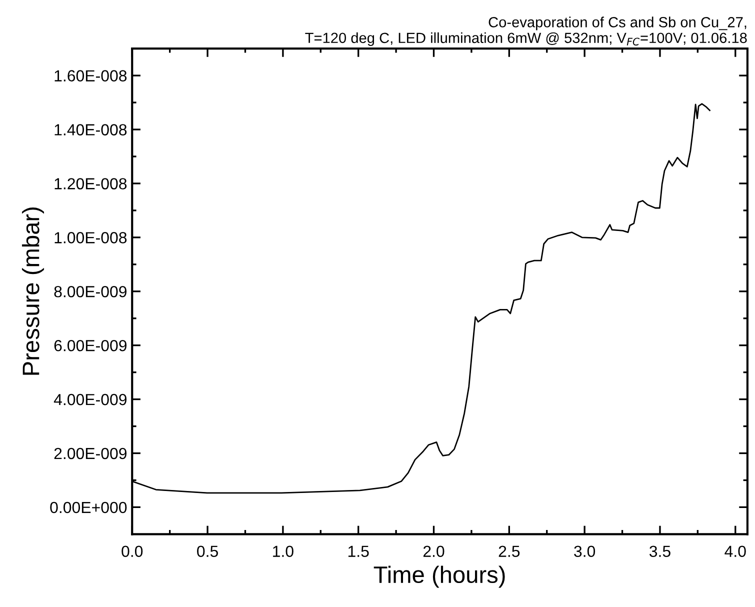  What do you see at coordinates (283, 552) in the screenshot?
I see `x-tick-label: 1.0` at bounding box center [283, 552].